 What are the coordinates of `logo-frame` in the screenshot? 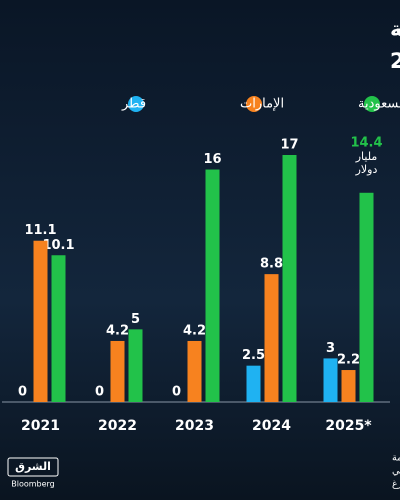 It's located at (33, 467).